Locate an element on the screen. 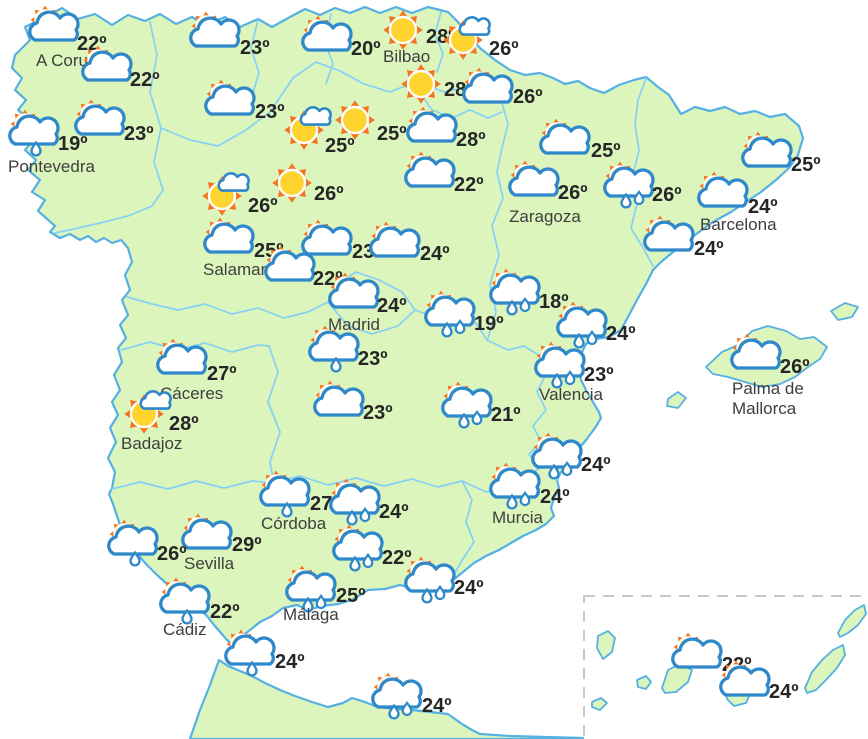 This screenshot has height=739, width=868. temperature-label: 26º is located at coordinates (504, 49).